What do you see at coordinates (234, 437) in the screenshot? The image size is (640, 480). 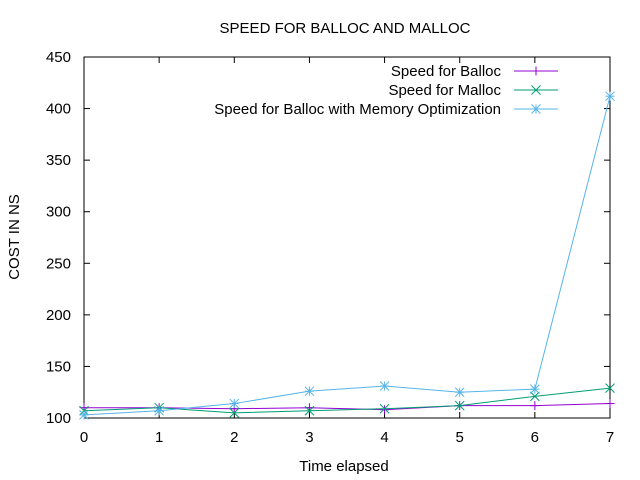 I see `x-tick-label: 2` at bounding box center [234, 437].